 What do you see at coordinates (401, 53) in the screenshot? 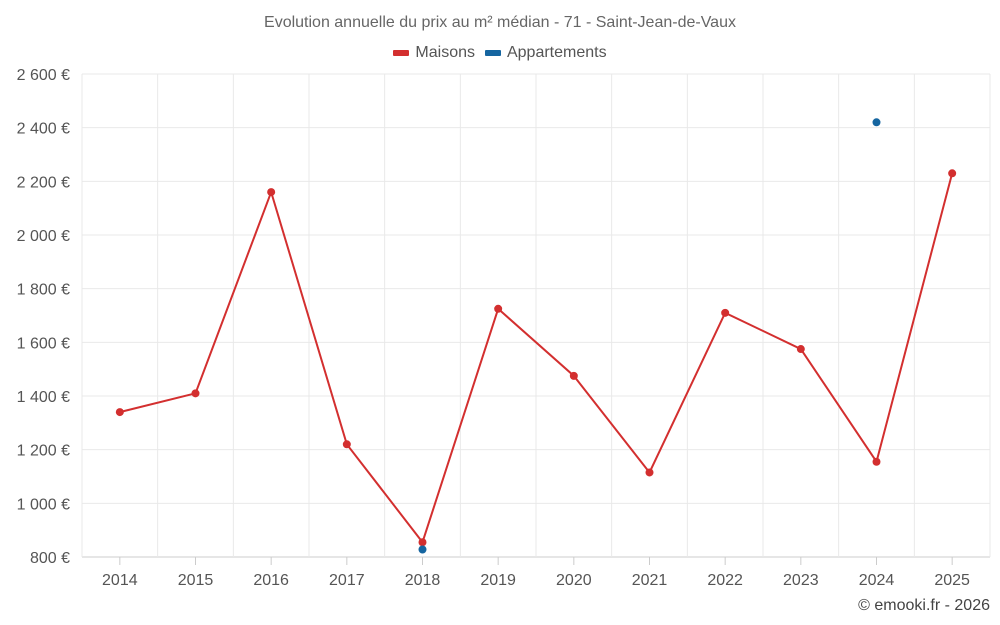
I see `legend-swatch-maisons` at bounding box center [401, 53].